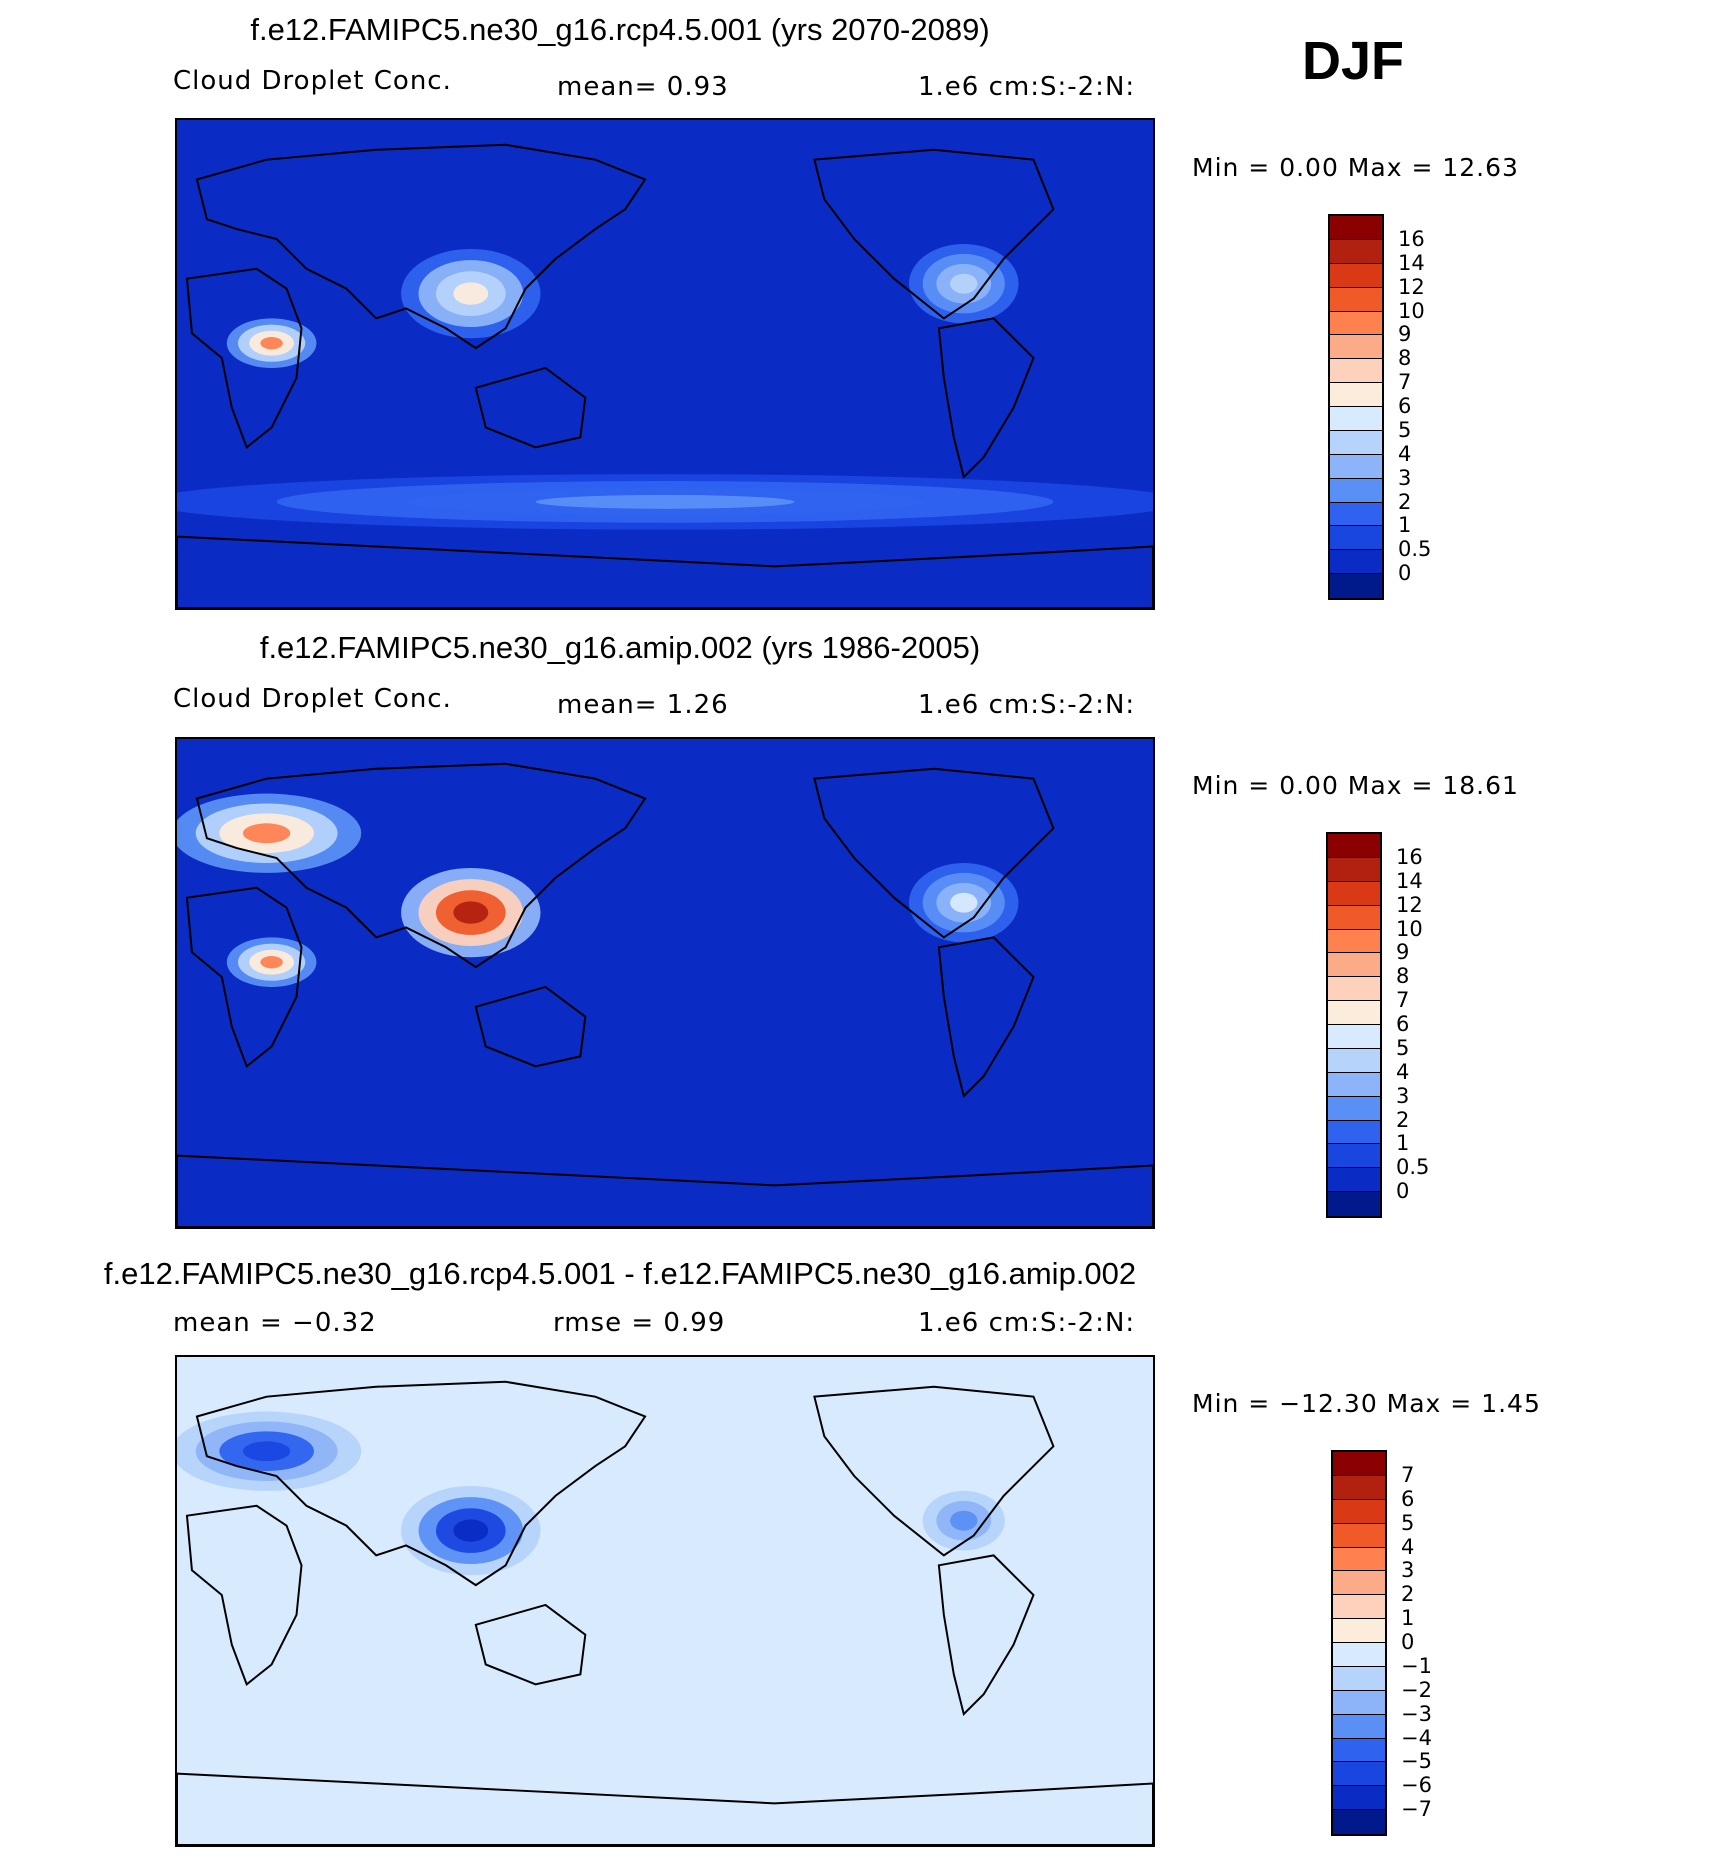  What do you see at coordinates (1366, 1403) in the screenshot?
I see `min-max-label: Min = −12.30 Max = 1.45` at bounding box center [1366, 1403].